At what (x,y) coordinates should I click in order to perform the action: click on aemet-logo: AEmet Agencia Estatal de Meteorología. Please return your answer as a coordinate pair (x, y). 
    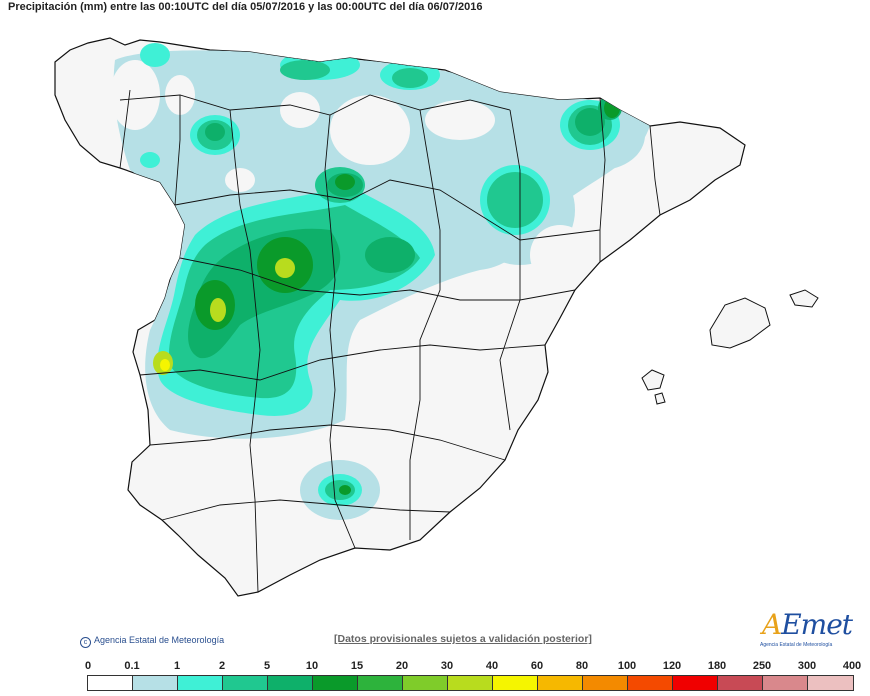
    Looking at the image, I should click on (806, 630).